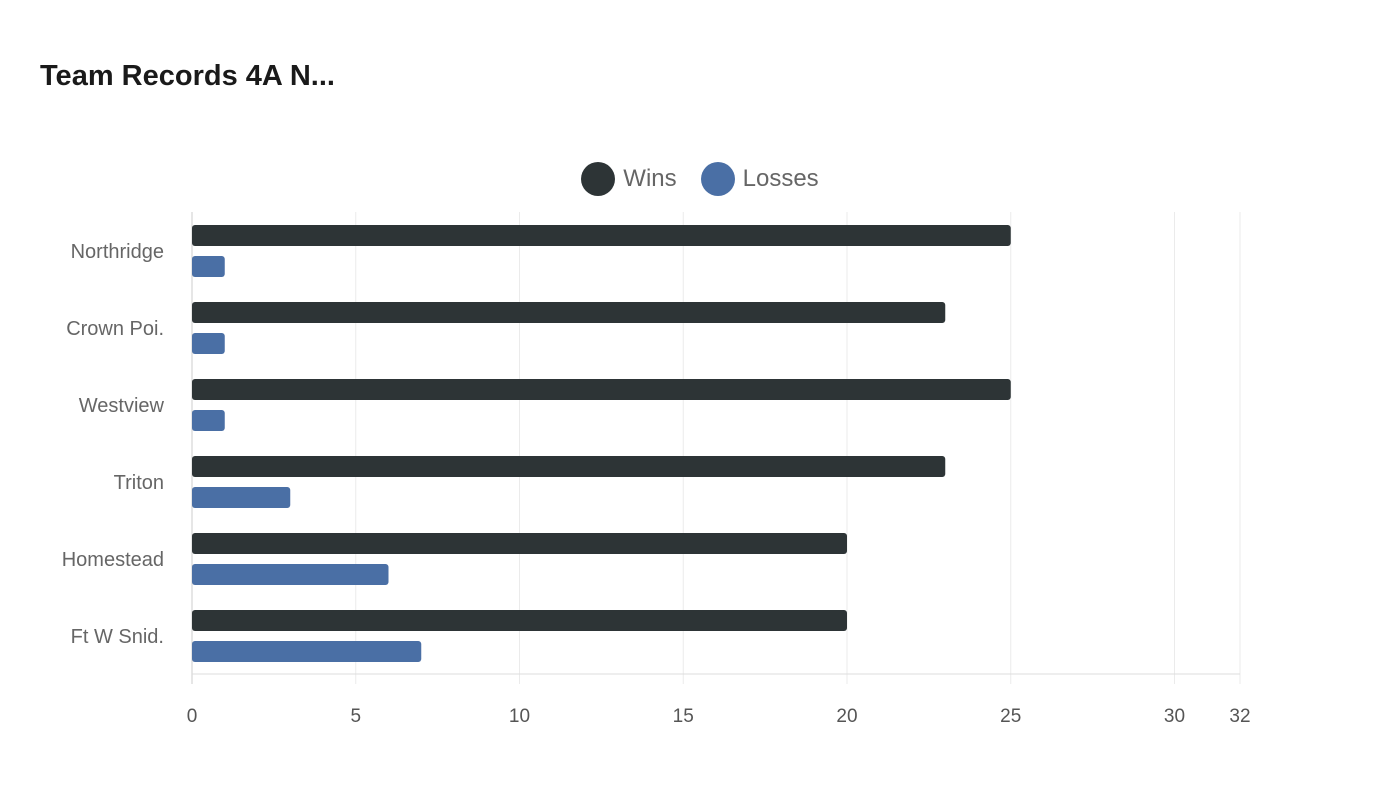 This screenshot has height=800, width=1400. What do you see at coordinates (117, 637) in the screenshot?
I see `y-category-label: Ft W Snid.` at bounding box center [117, 637].